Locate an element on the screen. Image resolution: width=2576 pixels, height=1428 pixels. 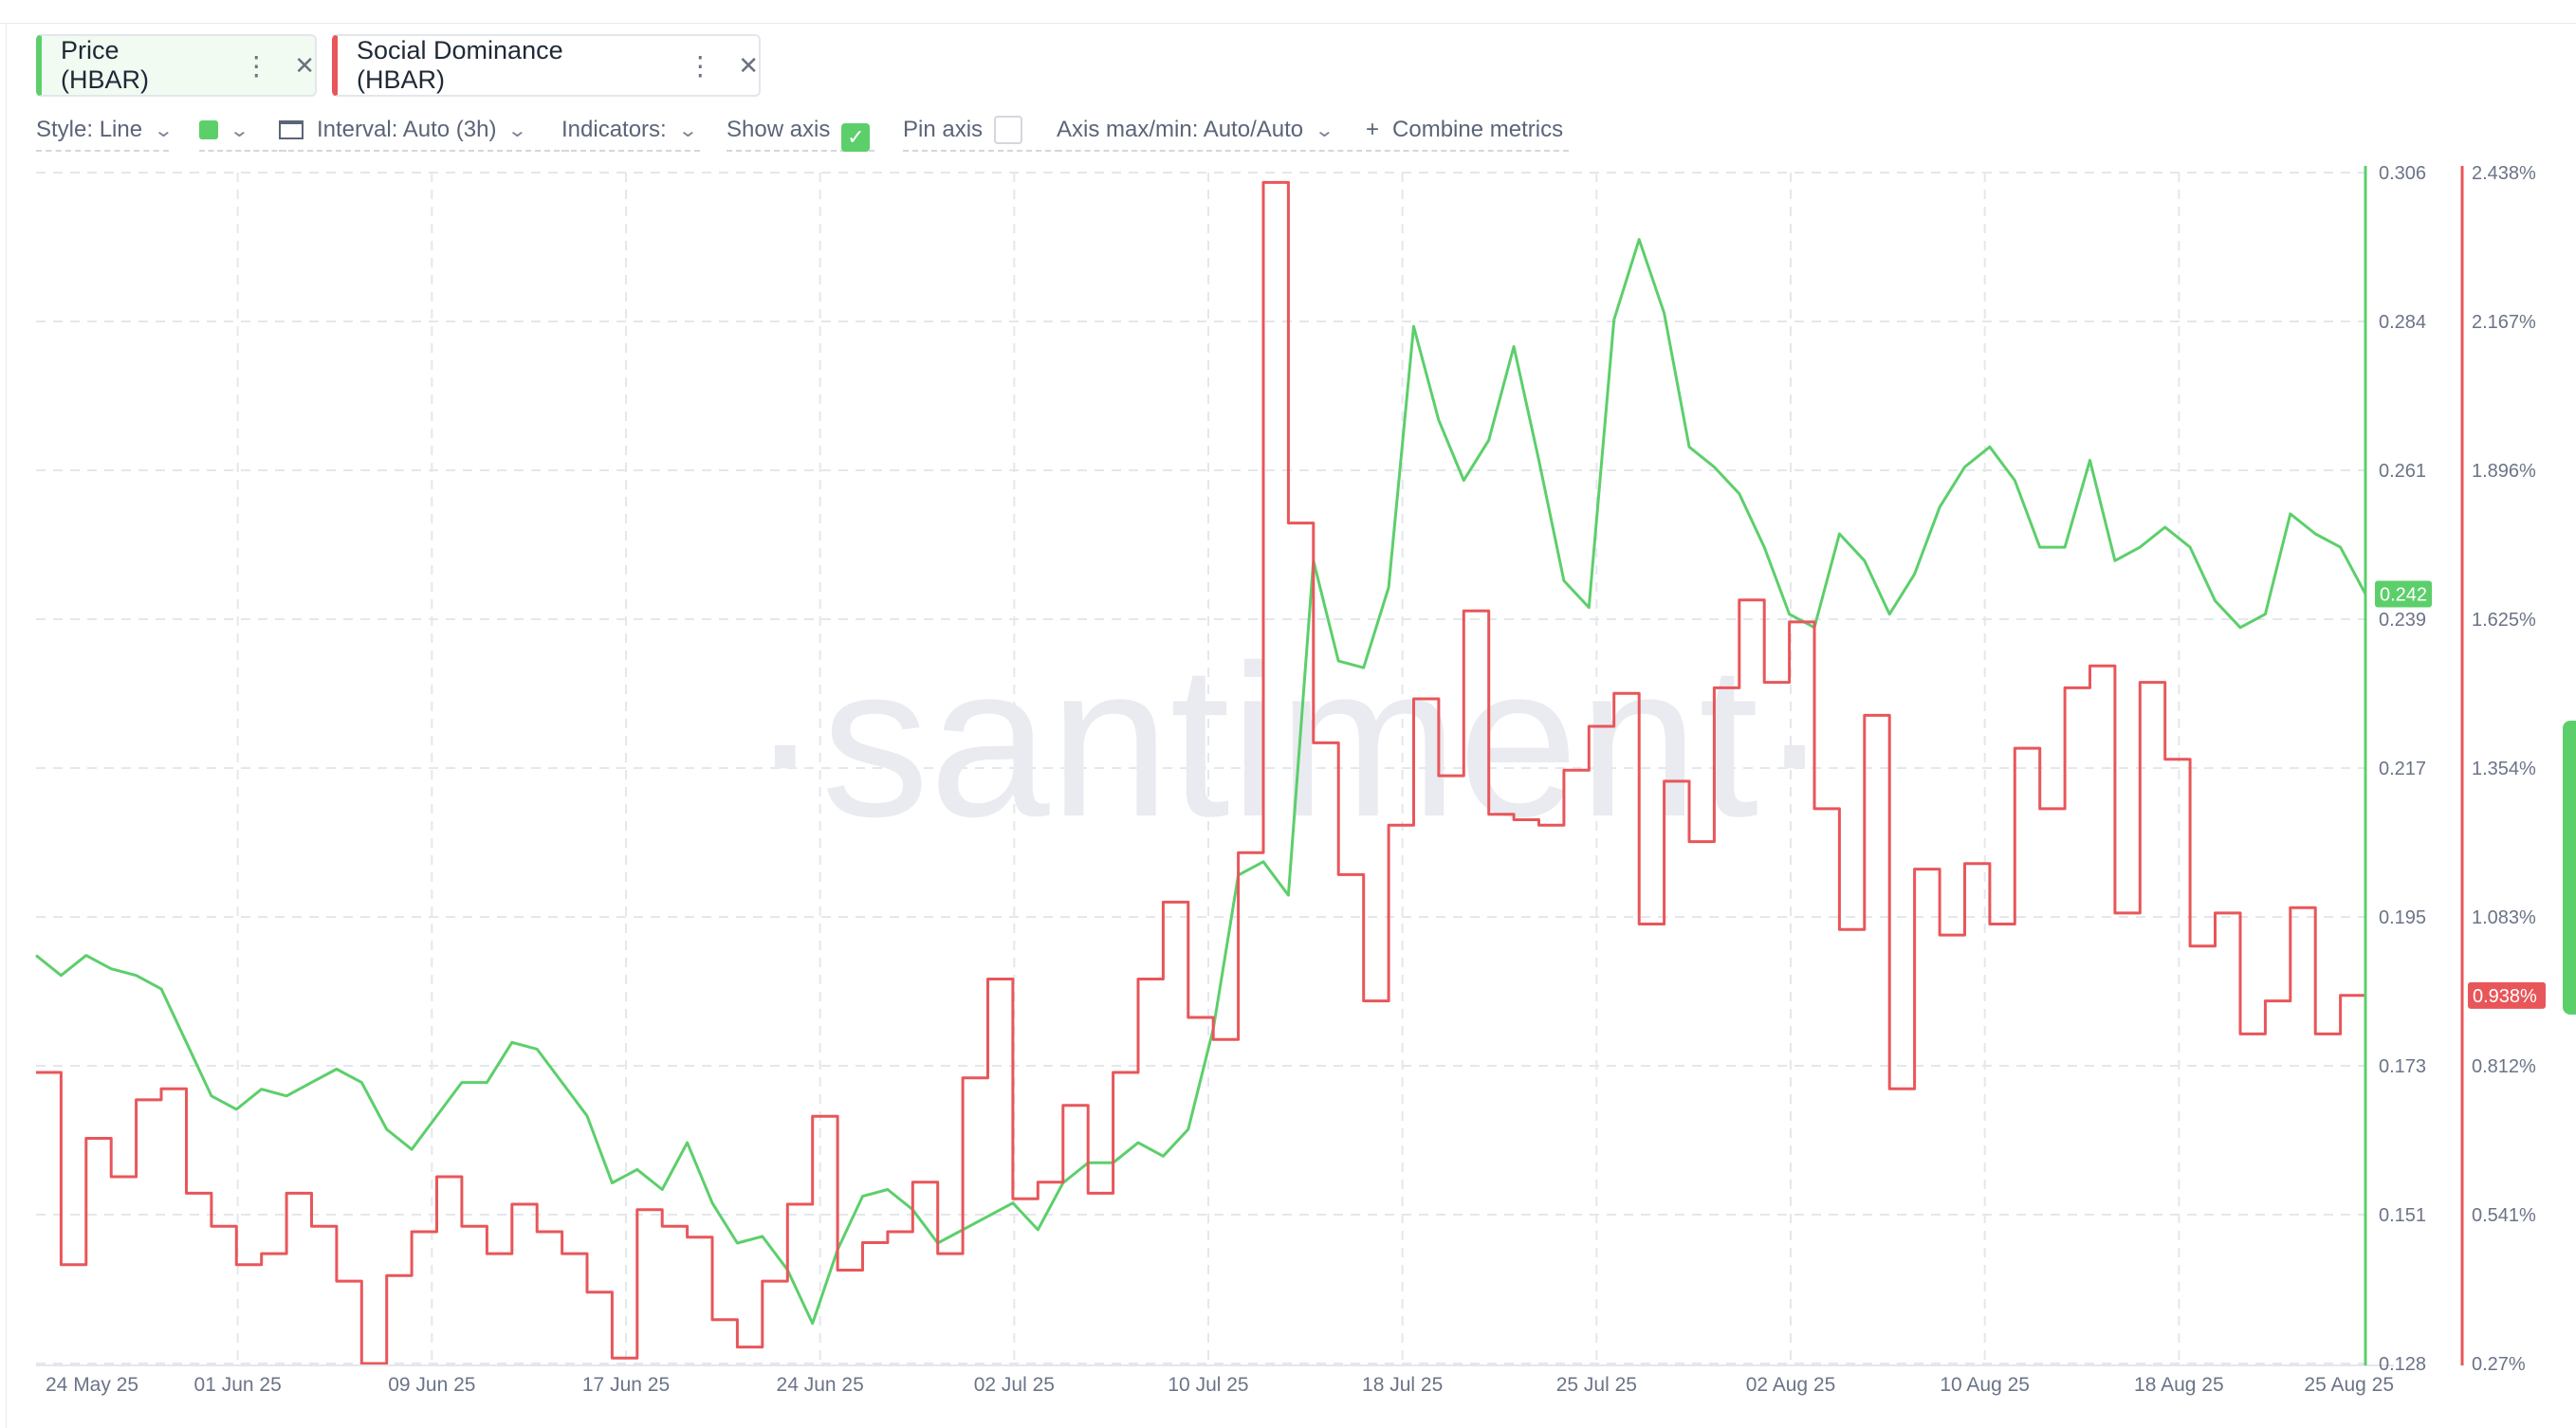
side-panel-tab is located at coordinates (2569, 868).